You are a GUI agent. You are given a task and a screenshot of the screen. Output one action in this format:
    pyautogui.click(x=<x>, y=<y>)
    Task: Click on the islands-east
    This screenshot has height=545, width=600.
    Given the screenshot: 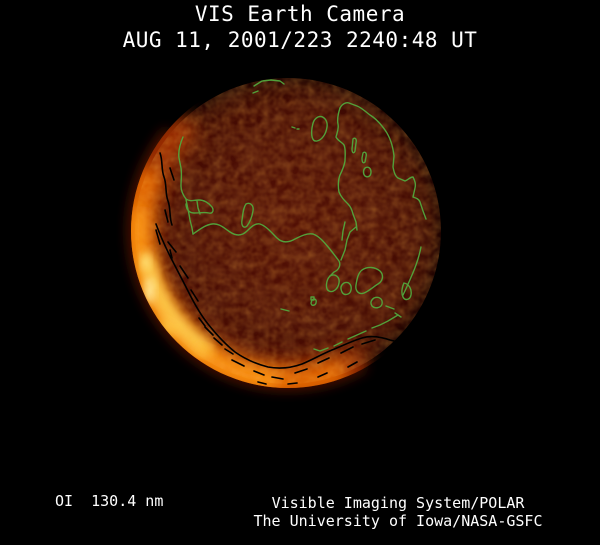 What is the action you would take?
    pyautogui.click(x=368, y=292)
    